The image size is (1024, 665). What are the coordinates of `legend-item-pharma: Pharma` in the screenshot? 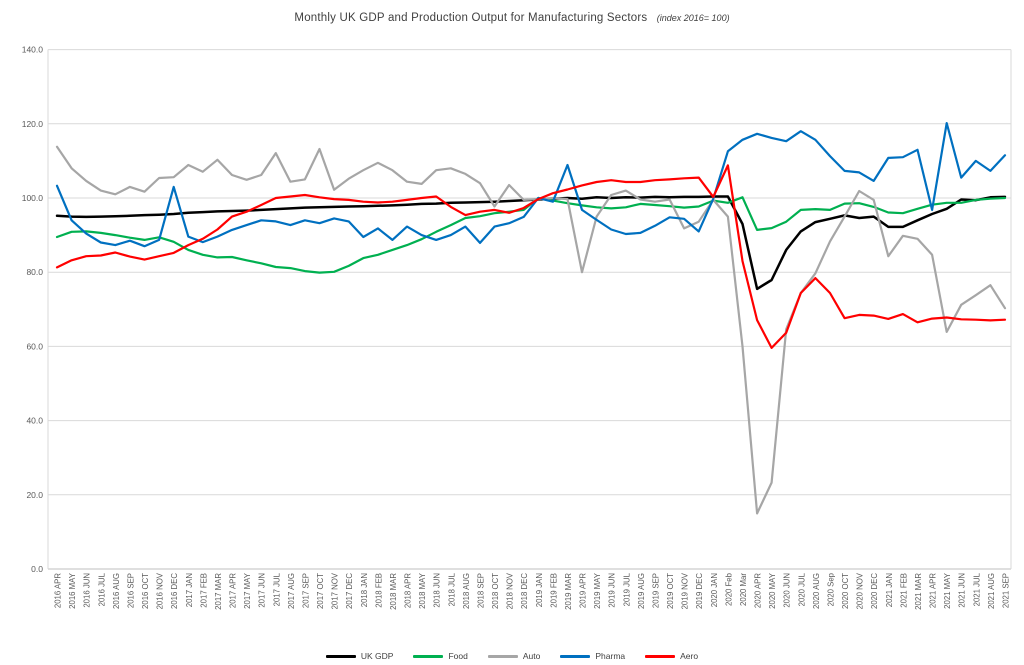 It's located at (592, 656).